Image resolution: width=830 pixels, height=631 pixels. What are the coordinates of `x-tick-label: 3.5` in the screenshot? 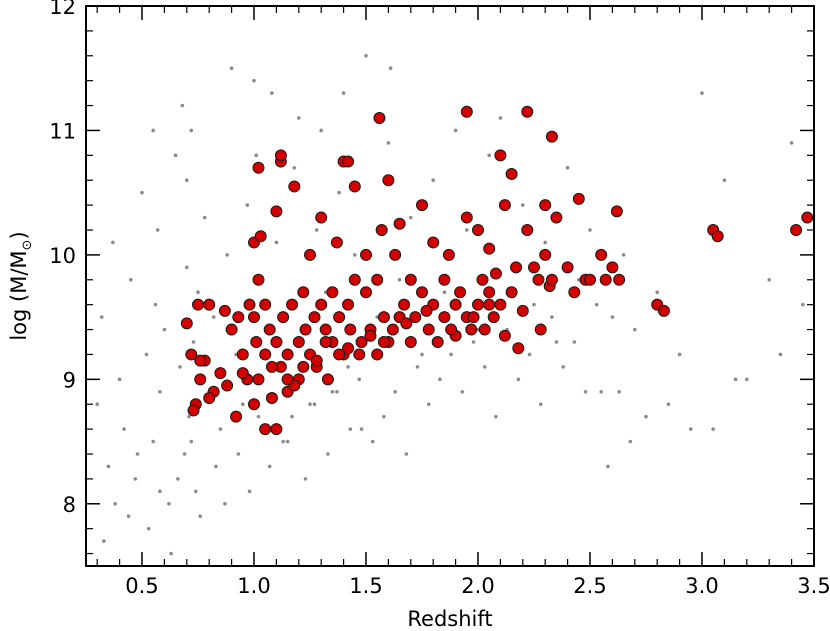 It's located at (813, 586).